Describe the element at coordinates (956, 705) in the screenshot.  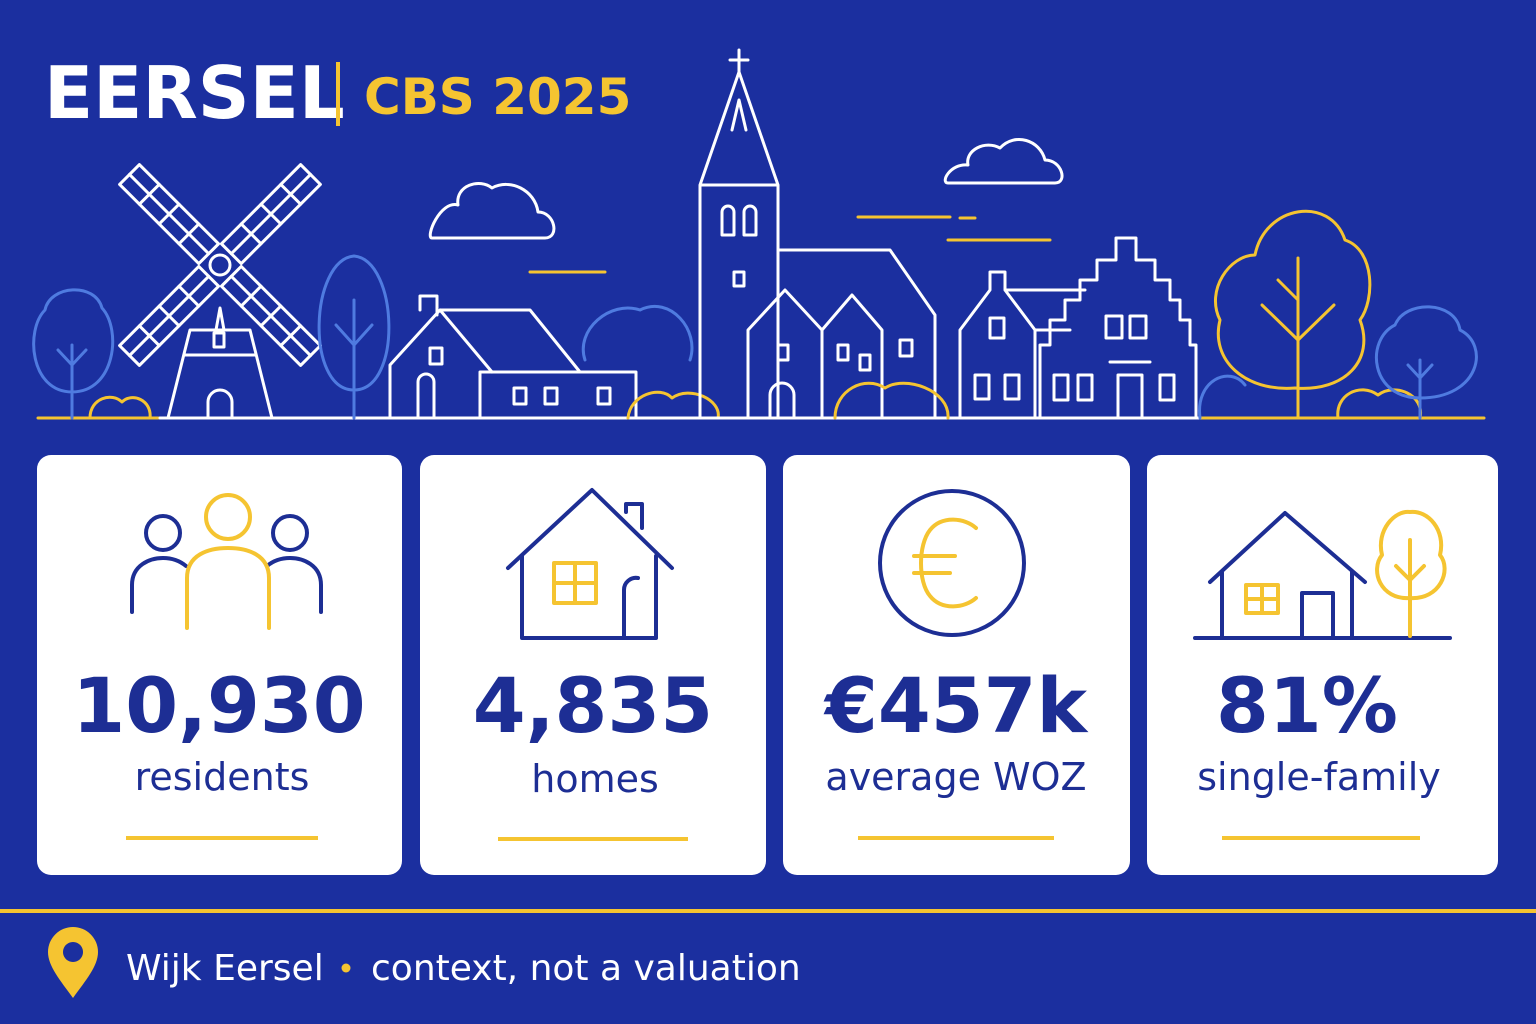
I see `stat-value: €457k` at that location.